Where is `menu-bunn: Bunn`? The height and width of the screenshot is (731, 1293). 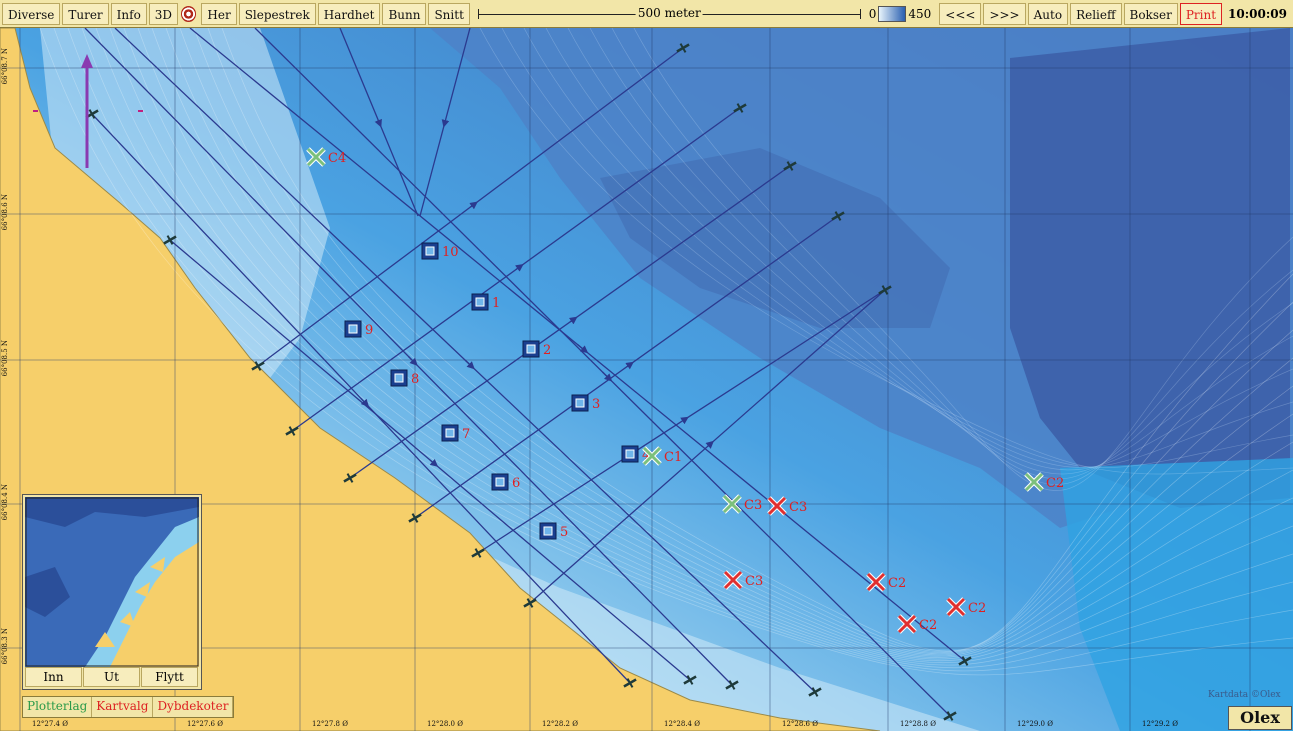 menu-bunn: Bunn is located at coordinates (404, 13).